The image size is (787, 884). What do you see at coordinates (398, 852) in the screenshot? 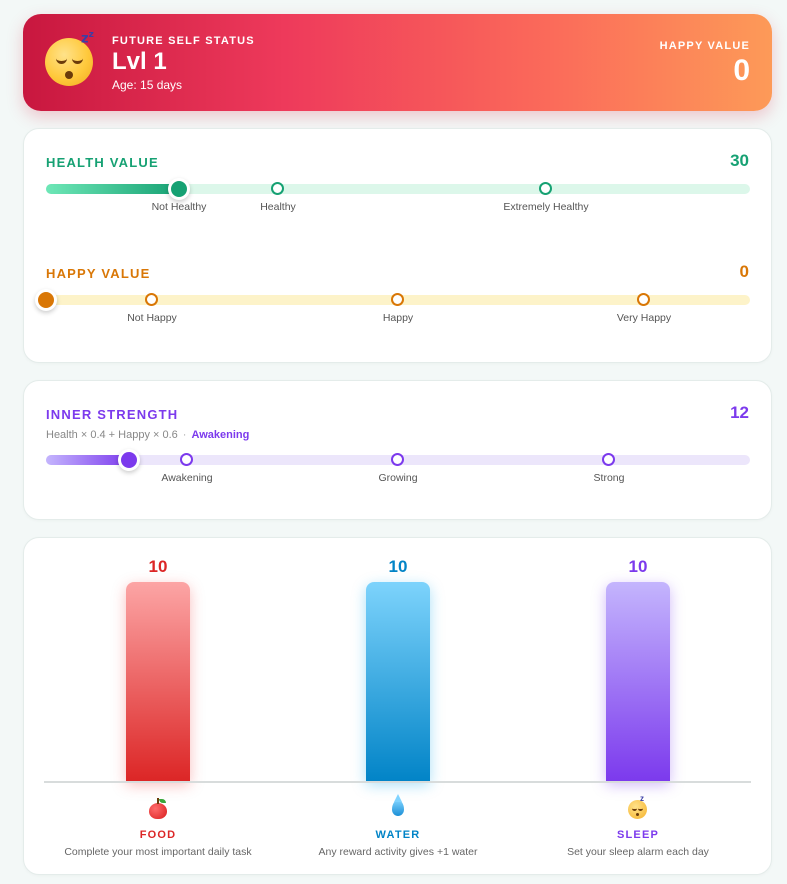
I see `water-description: Any reward activity gives +1 water` at bounding box center [398, 852].